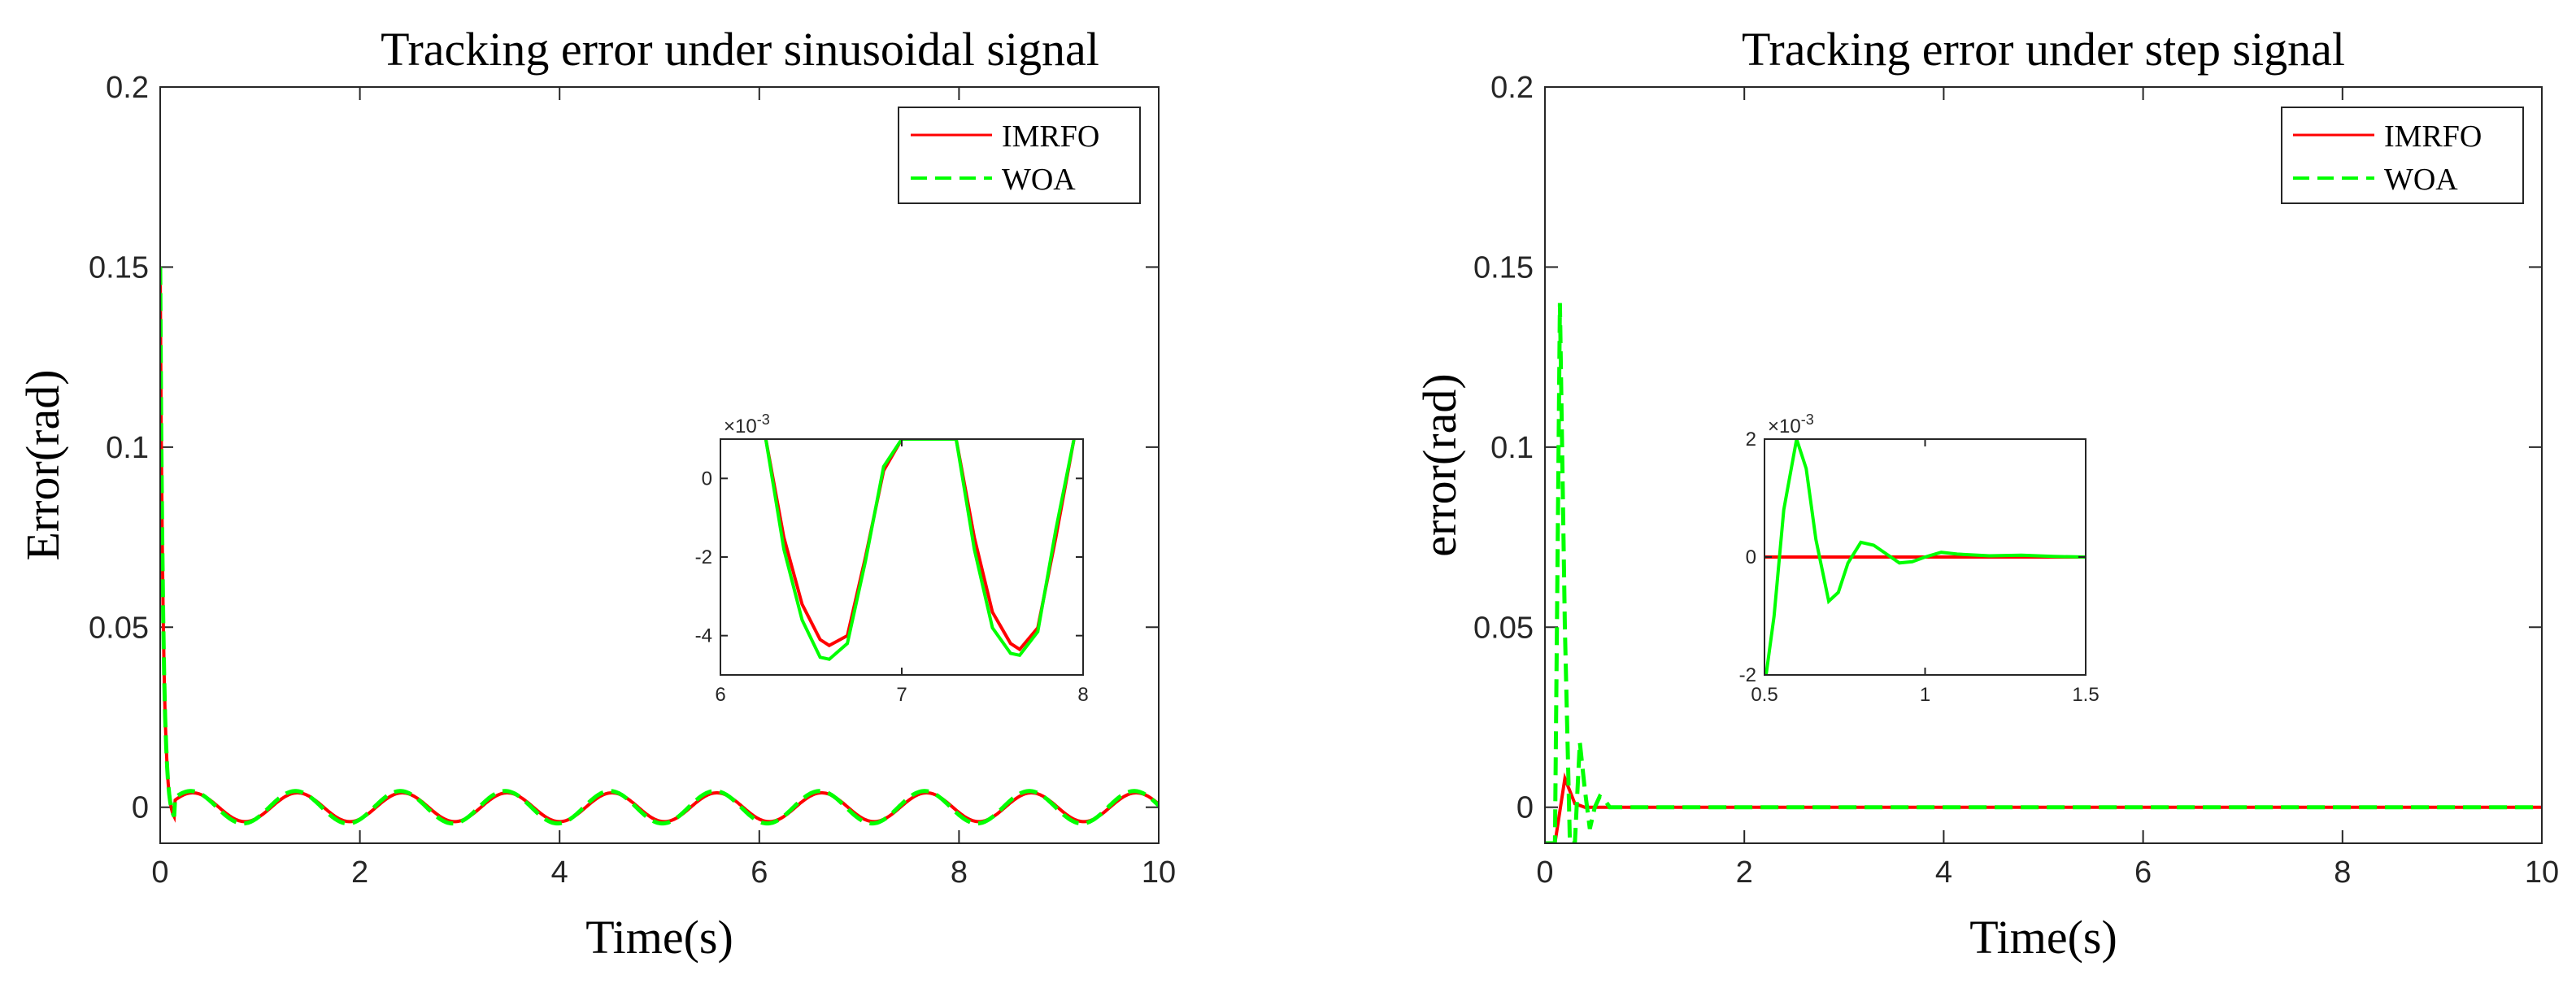  I want to click on x-tick-label: 1, so click(1925, 695).